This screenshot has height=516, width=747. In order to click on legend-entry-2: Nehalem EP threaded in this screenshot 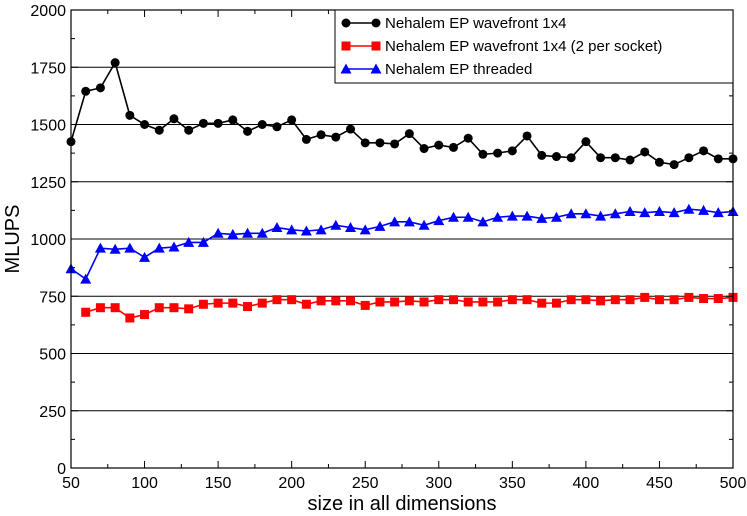, I will do `click(436, 69)`.